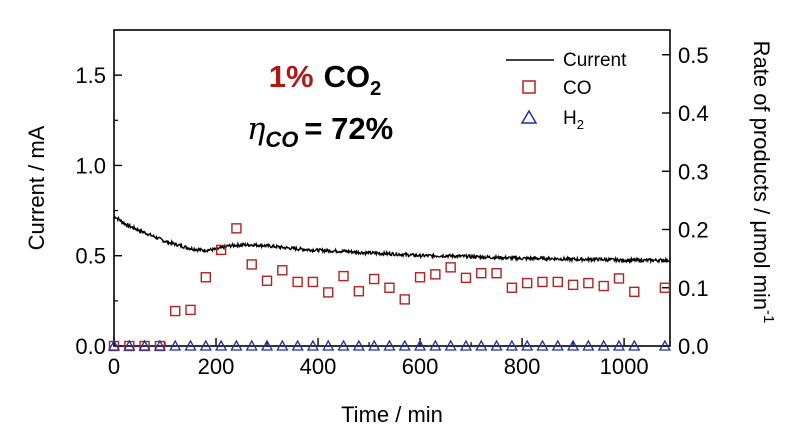 This screenshot has height=435, width=800. Describe the element at coordinates (90, 75) in the screenshot. I see `y-left-tick-label: 1.5` at that location.